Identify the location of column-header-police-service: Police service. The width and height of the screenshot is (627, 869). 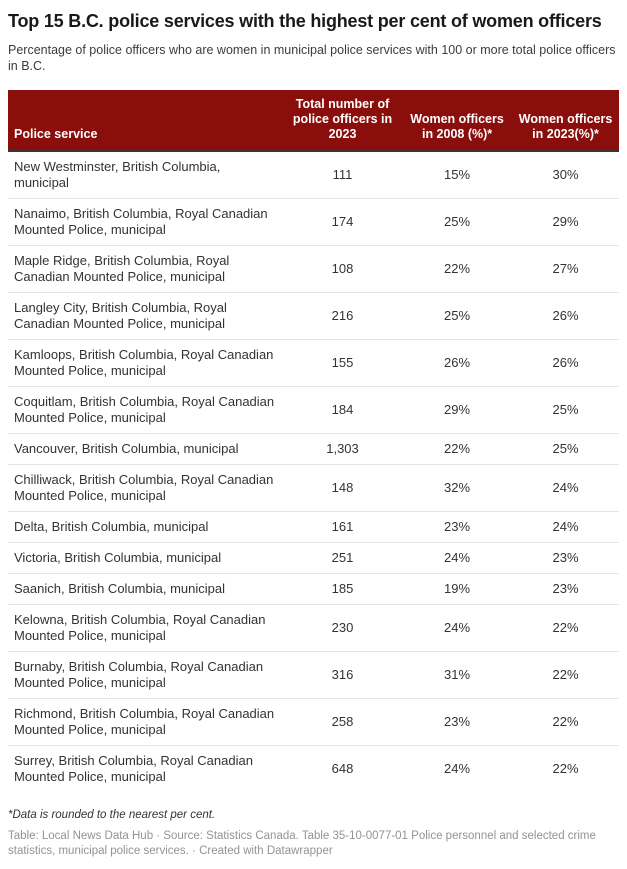
(145, 121).